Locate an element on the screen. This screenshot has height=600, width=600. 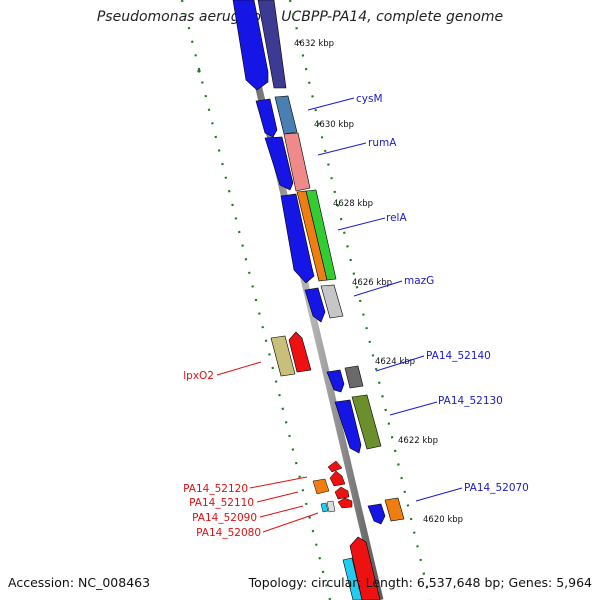
gene-cds-cysm is located at coordinates (286, 115).